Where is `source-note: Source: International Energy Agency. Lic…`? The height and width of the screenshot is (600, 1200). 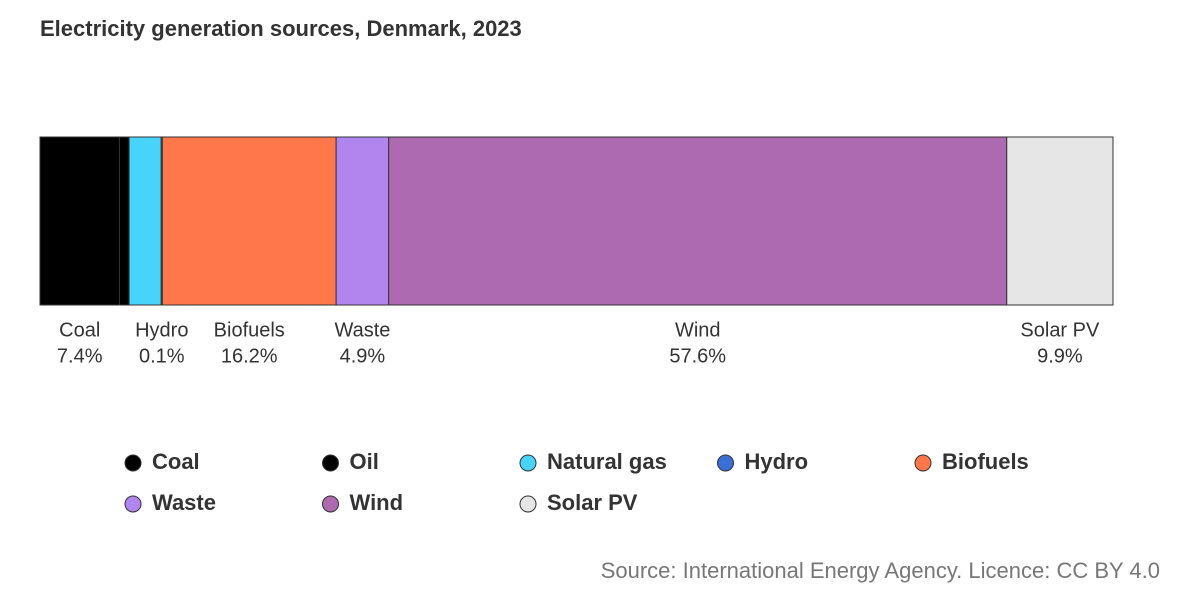
source-note: Source: International Energy Agency. Lic… is located at coordinates (880, 570).